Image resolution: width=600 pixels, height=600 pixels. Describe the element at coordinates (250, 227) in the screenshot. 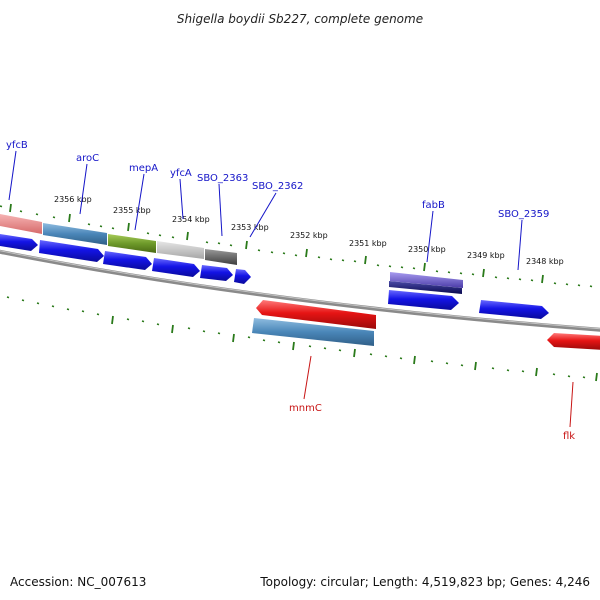

I see `scale-label: 2353 kbp` at that location.